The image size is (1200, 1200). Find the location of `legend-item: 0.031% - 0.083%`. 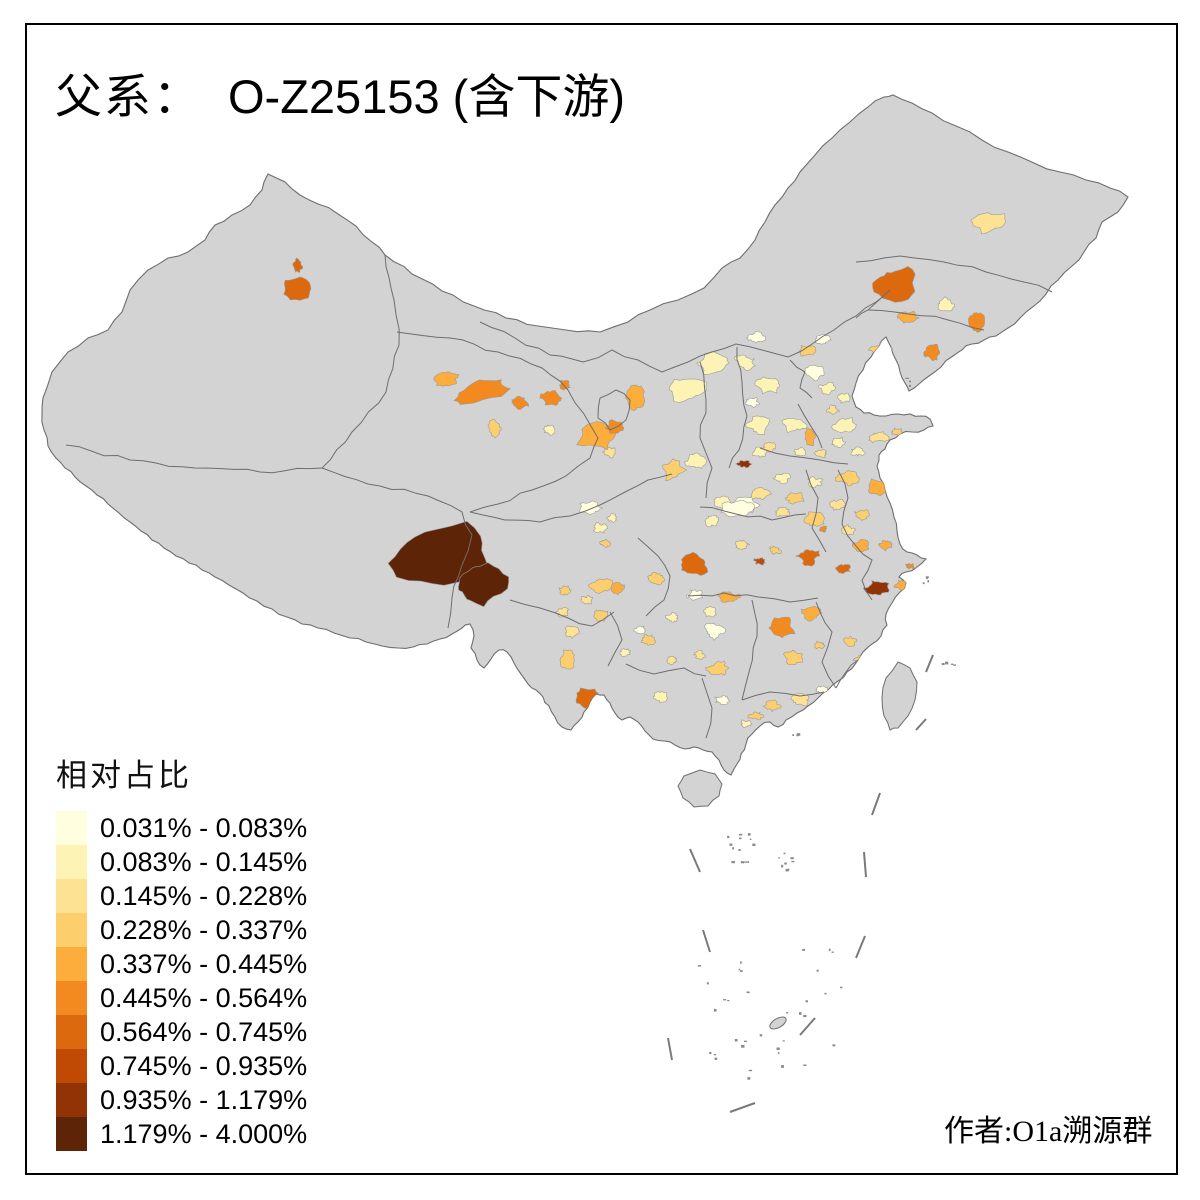

legend-item: 0.031% - 0.083% is located at coordinates (181, 828).